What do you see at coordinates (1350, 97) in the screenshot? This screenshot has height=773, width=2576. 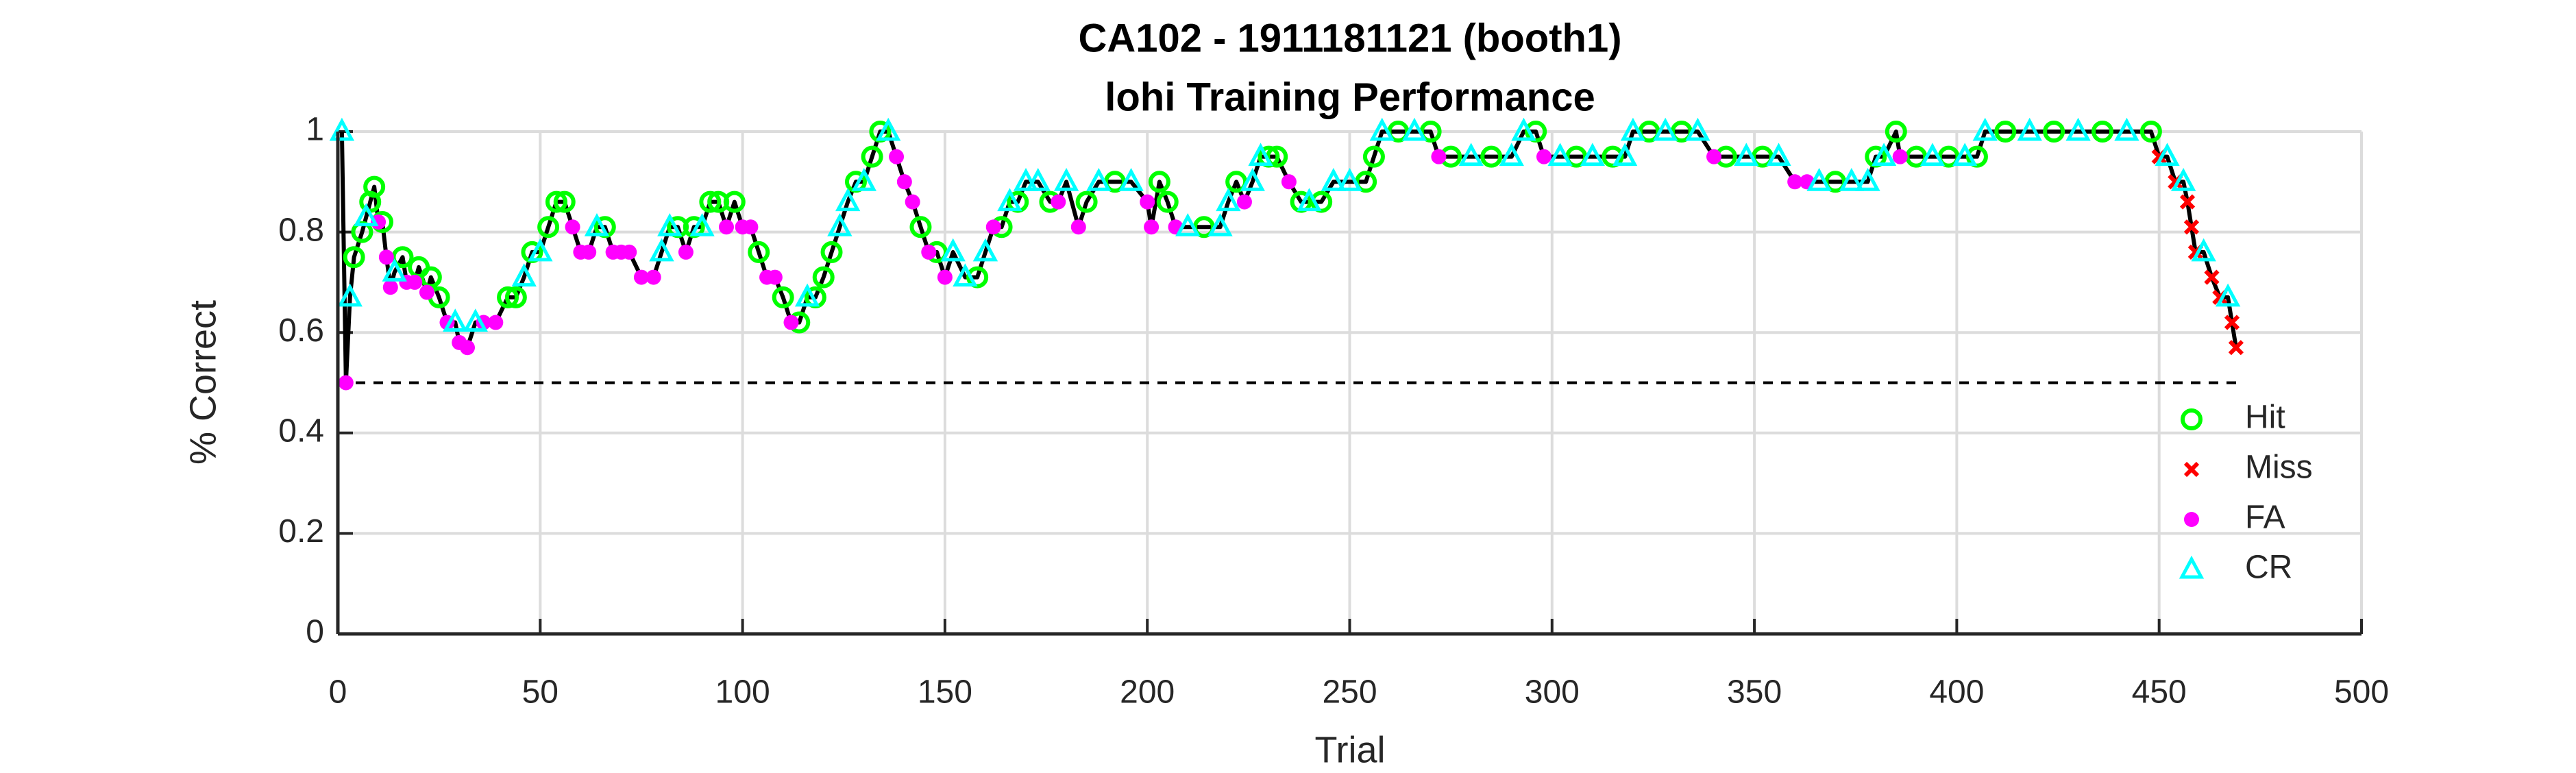 I see `chart-title: lohi Training Performance` at bounding box center [1350, 97].